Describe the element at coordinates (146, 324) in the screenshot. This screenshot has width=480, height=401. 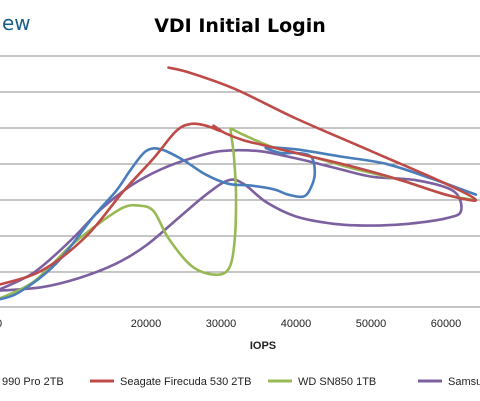
I see `x-tick-label: 20000` at that location.